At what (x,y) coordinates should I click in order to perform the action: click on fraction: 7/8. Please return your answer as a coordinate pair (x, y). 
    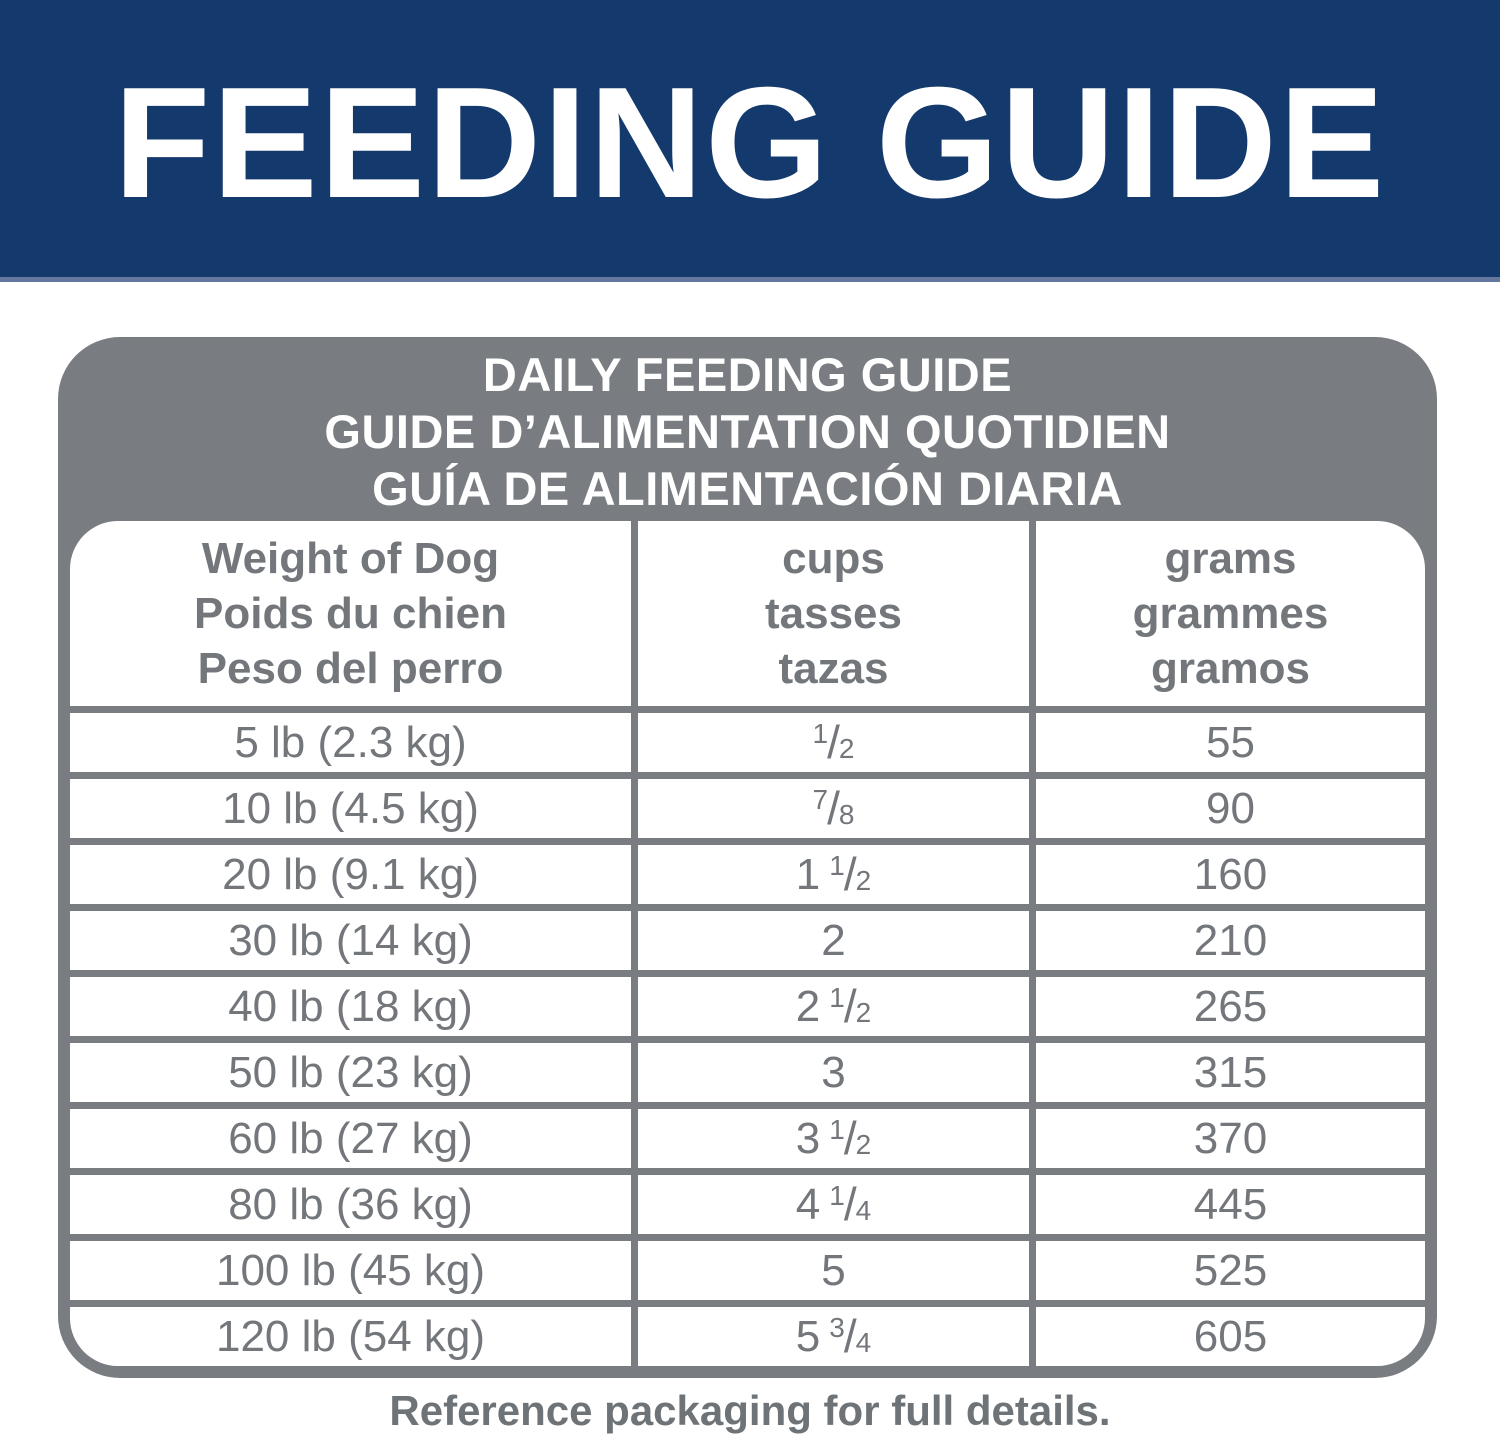
    Looking at the image, I should click on (833, 808).